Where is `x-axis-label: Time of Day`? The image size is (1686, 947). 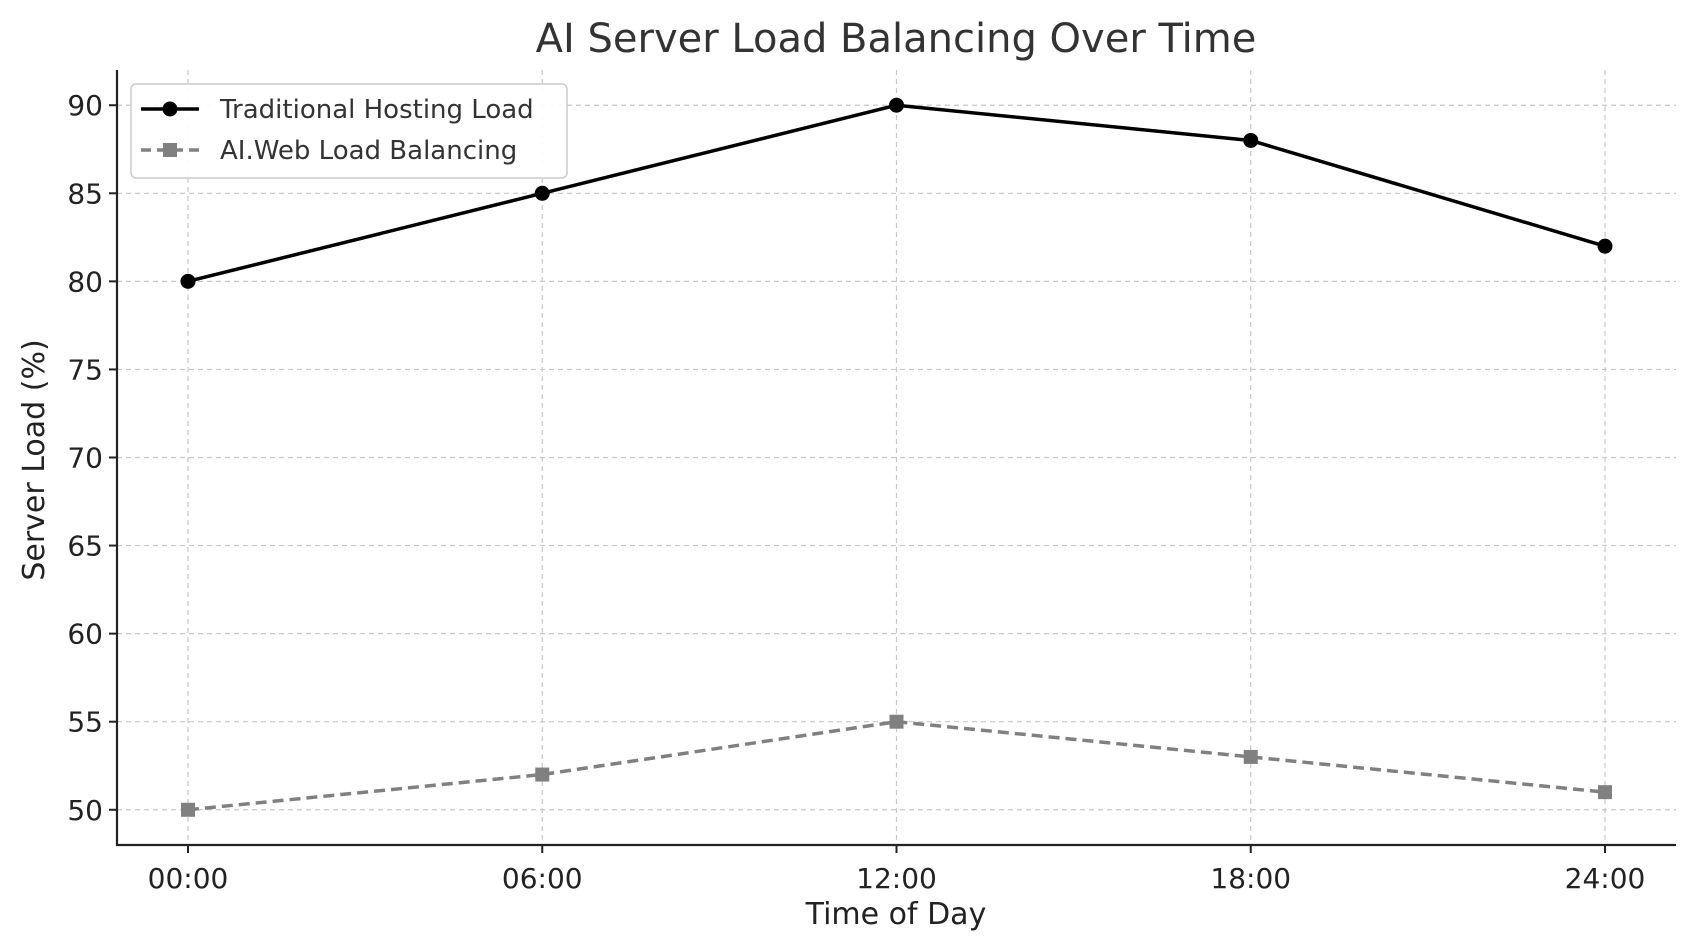
x-axis-label: Time of Day is located at coordinates (896, 914).